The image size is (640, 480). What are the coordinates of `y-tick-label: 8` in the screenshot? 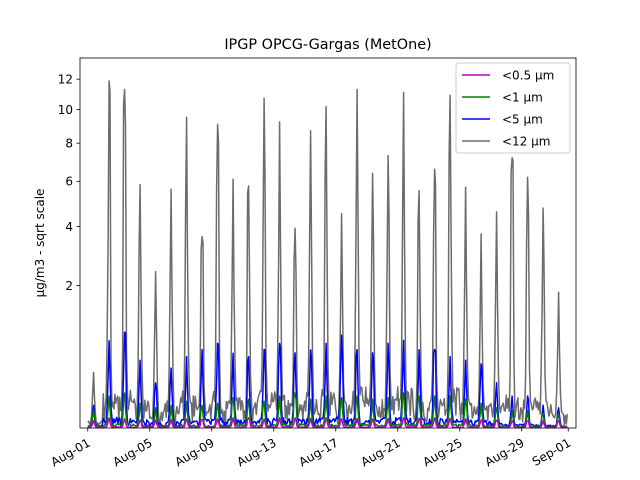 It's located at (69, 143).